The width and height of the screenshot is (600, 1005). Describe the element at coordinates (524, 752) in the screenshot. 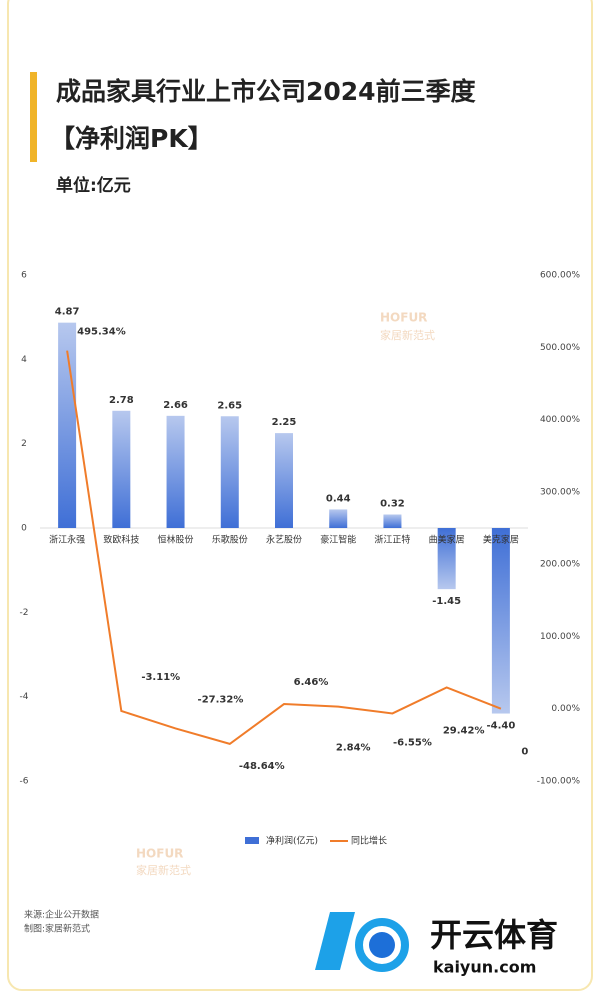

I see `line-value-label: 0` at that location.